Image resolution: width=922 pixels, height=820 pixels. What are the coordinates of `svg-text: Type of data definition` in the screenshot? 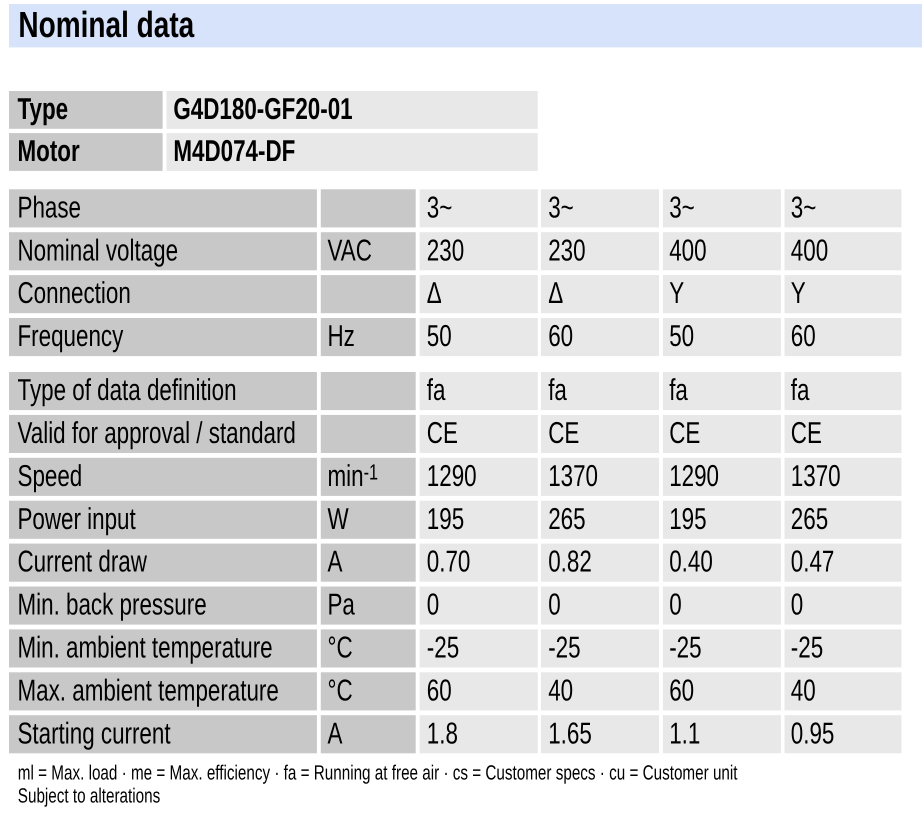 It's located at (127, 390).